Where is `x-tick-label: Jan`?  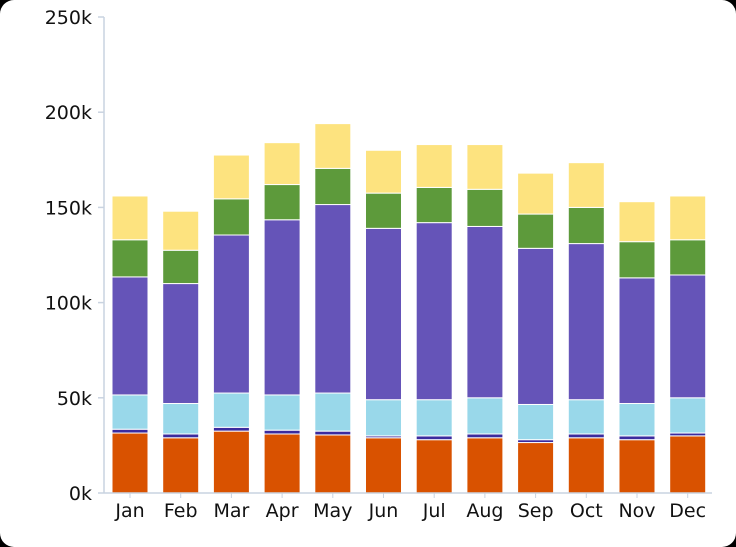
x-tick-label: Jan is located at coordinates (129, 511).